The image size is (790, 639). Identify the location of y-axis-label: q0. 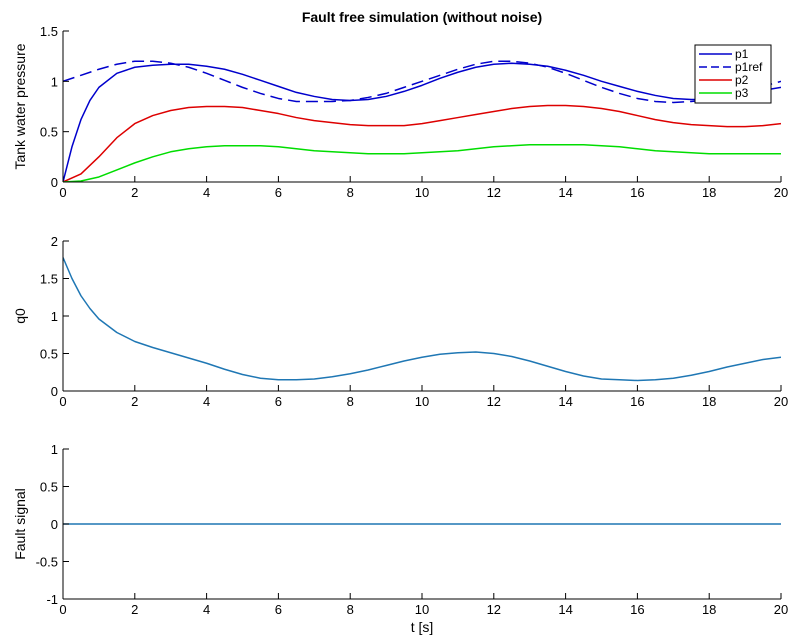
(20, 316).